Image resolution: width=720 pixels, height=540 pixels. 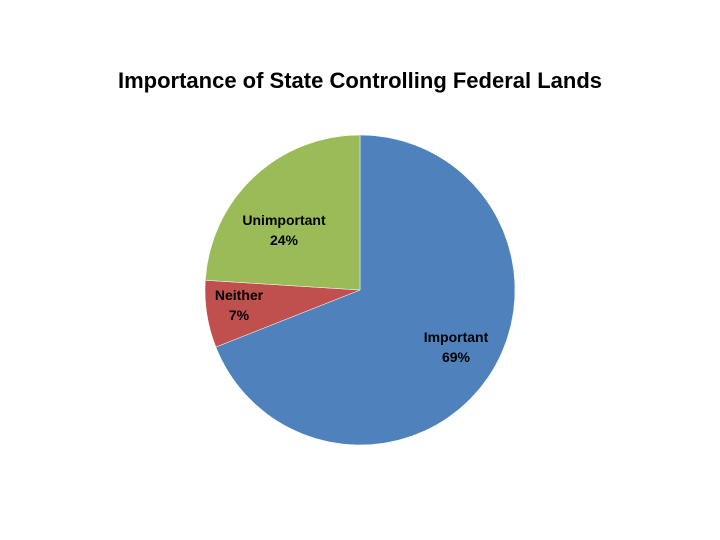 What do you see at coordinates (284, 220) in the screenshot?
I see `slice-category-label: Unimportant` at bounding box center [284, 220].